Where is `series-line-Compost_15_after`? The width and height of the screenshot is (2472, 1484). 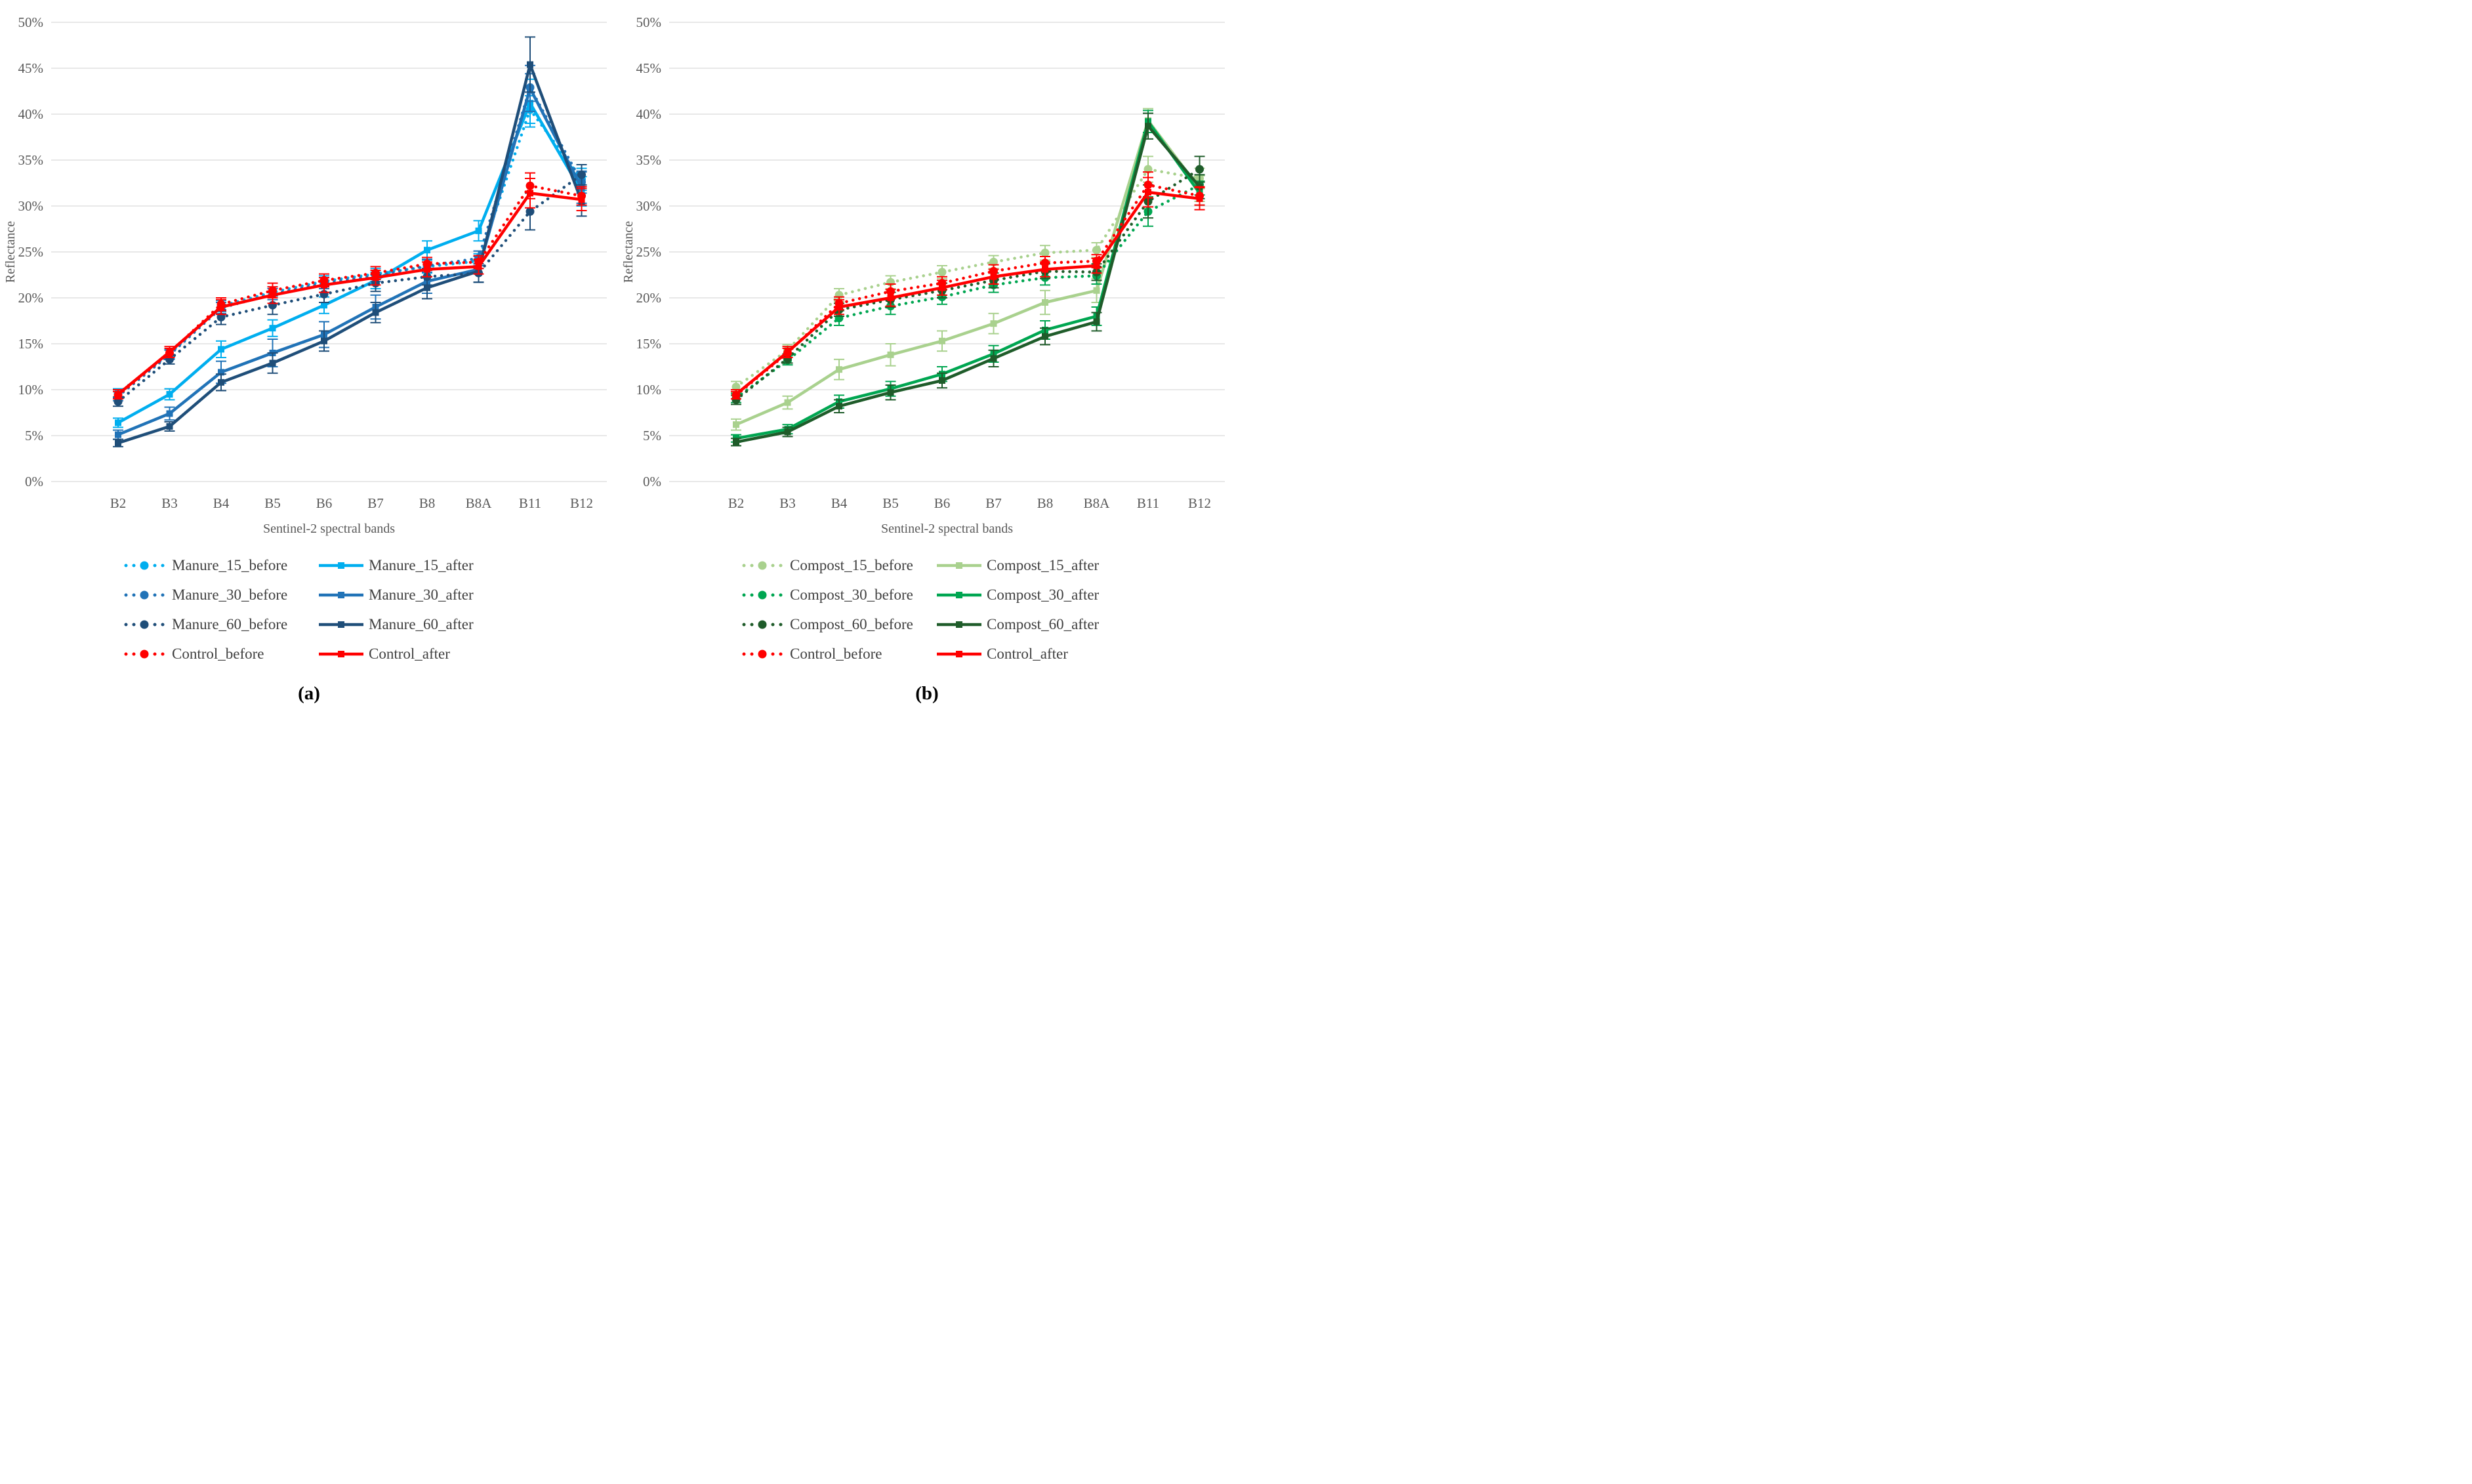 series-line-Compost_15_after is located at coordinates (968, 272).